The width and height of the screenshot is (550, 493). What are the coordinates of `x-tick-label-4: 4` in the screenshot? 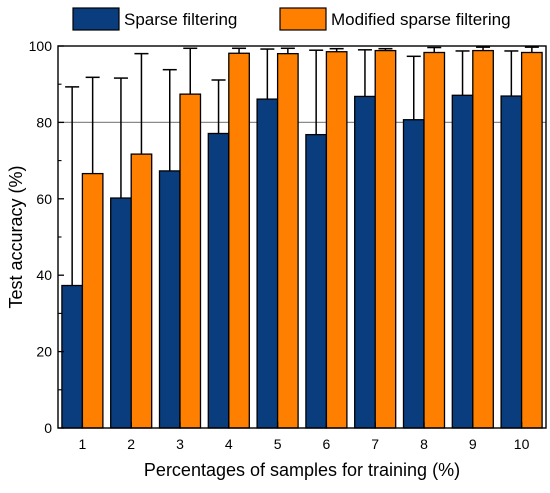 It's located at (229, 444).